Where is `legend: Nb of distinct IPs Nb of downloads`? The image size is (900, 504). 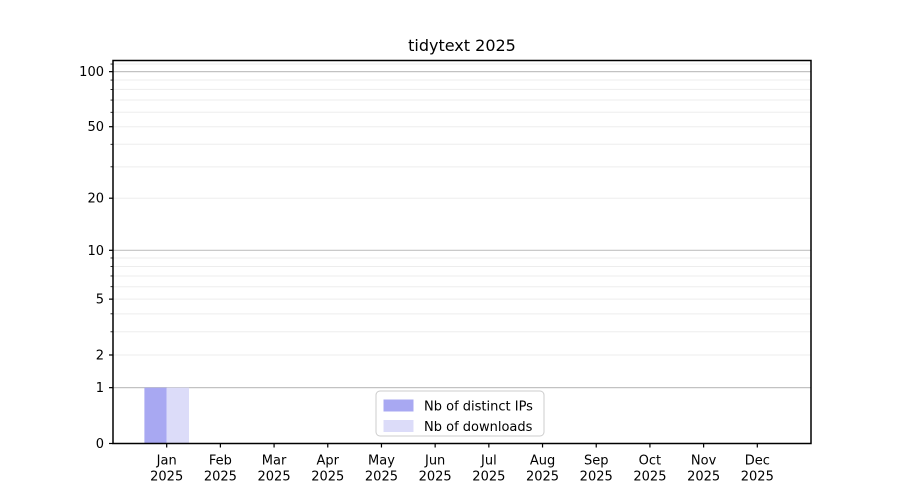
legend: Nb of distinct IPs Nb of downloads is located at coordinates (460, 413).